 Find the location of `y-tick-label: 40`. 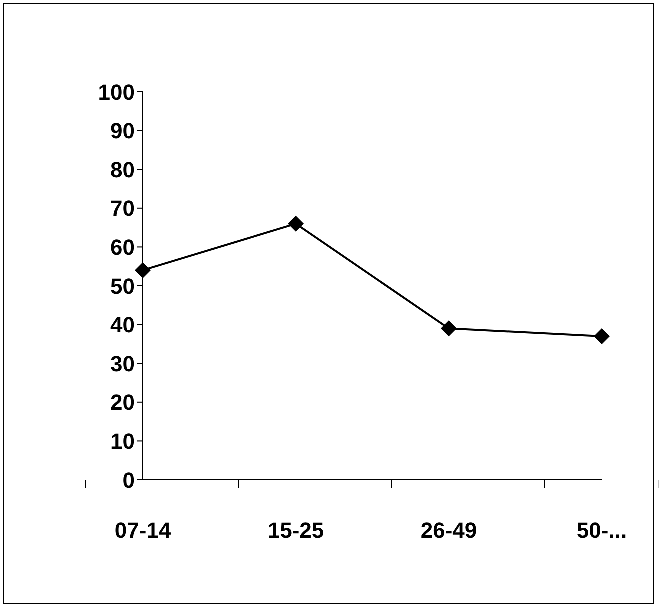

y-tick-label: 40 is located at coordinates (122, 325).